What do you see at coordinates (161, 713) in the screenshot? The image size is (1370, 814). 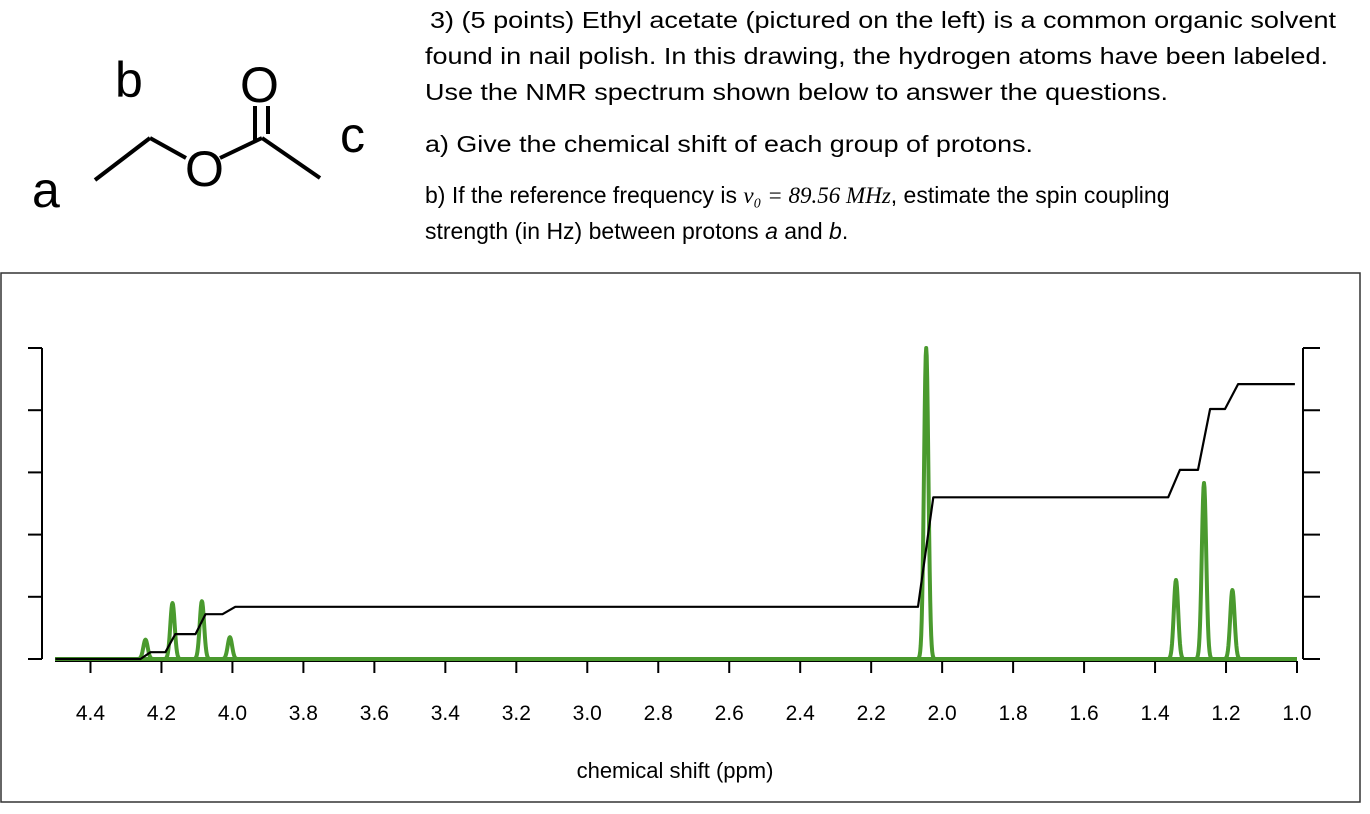 I see `x-tick-label: 4.2` at bounding box center [161, 713].